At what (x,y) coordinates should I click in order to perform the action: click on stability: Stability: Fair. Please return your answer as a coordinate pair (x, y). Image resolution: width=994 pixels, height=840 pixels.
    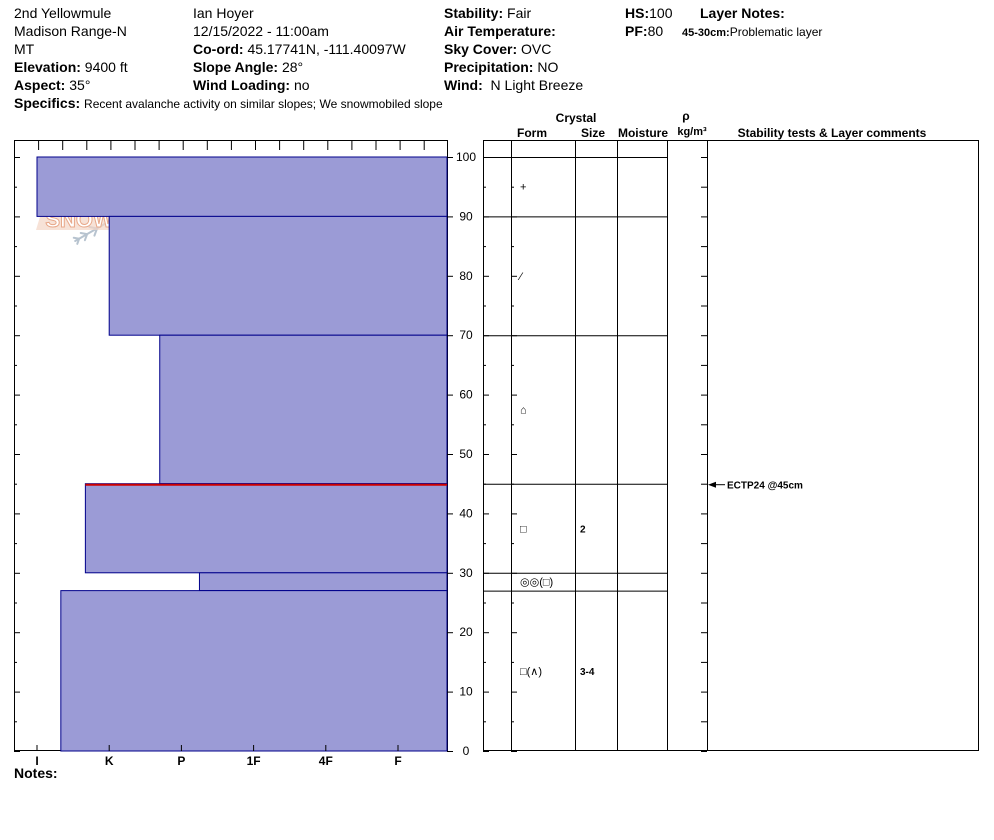
    Looking at the image, I should click on (487, 13).